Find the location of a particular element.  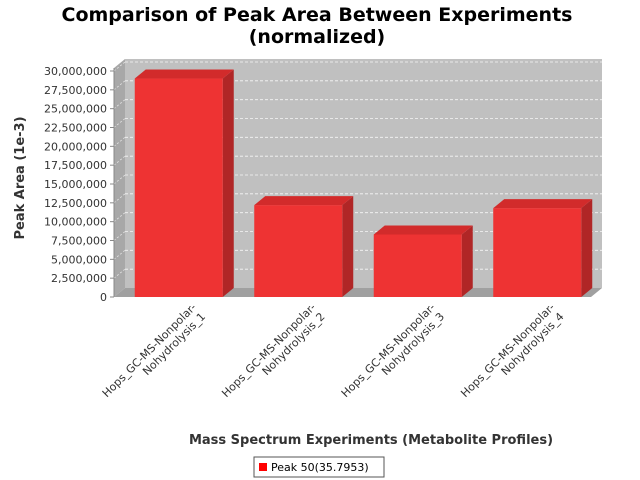

legend-label: Peak 50(35.7953) is located at coordinates (320, 467).